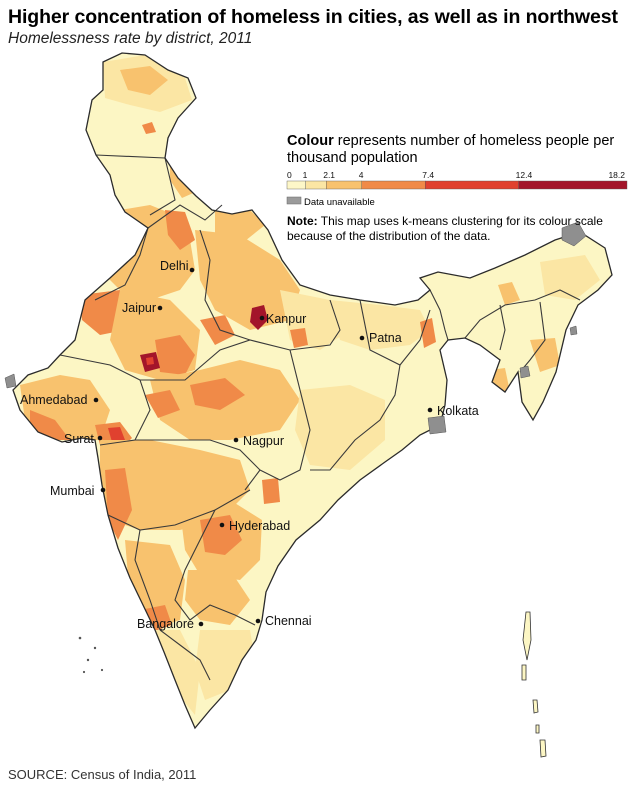 Image resolution: width=640 pixels, height=788 pixels. Describe the element at coordinates (286, 319) in the screenshot. I see `city-label: Kanpur` at that location.